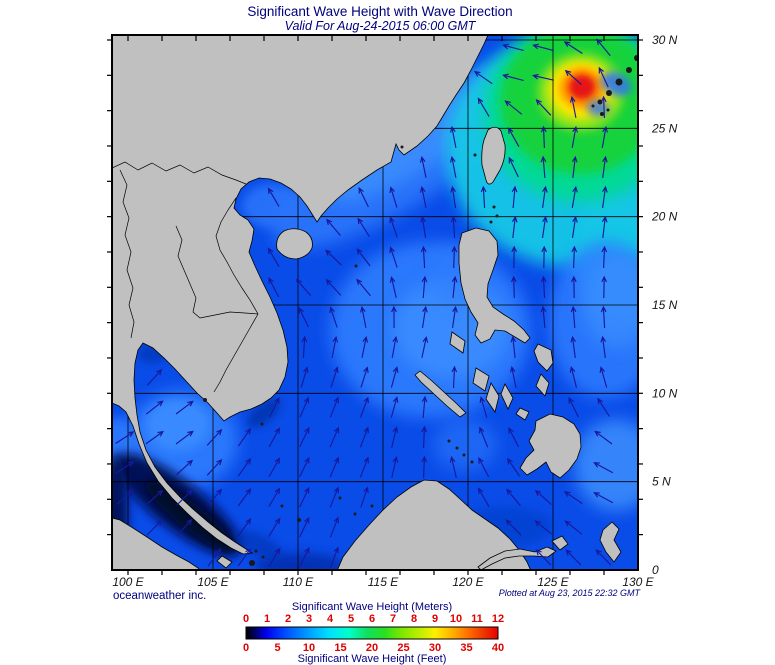 Image resolution: width=775 pixels, height=665 pixels. Describe the element at coordinates (507, 396) in the screenshot. I see `landmass-cebu` at that location.